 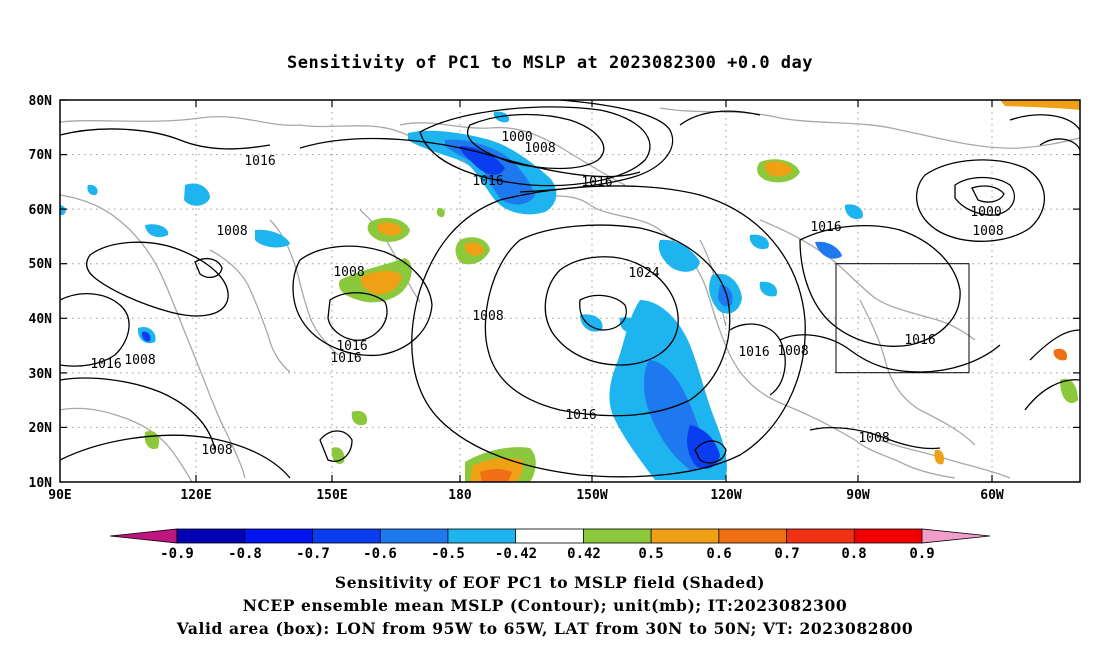 I want to click on shade-gulf-alaska, so click(x=679, y=255).